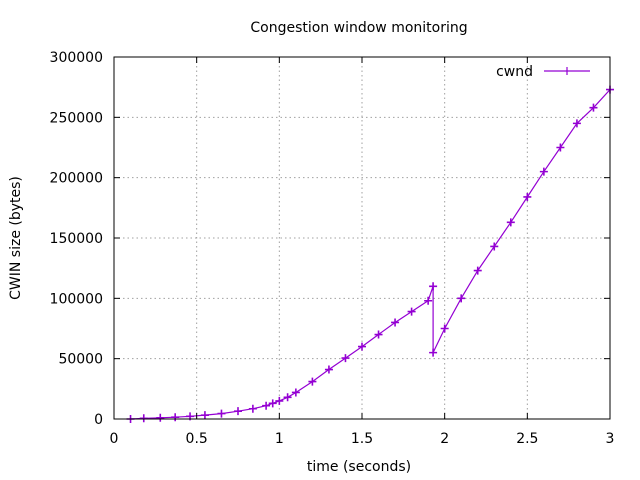  I want to click on x-tick-label: 0, so click(114, 439).